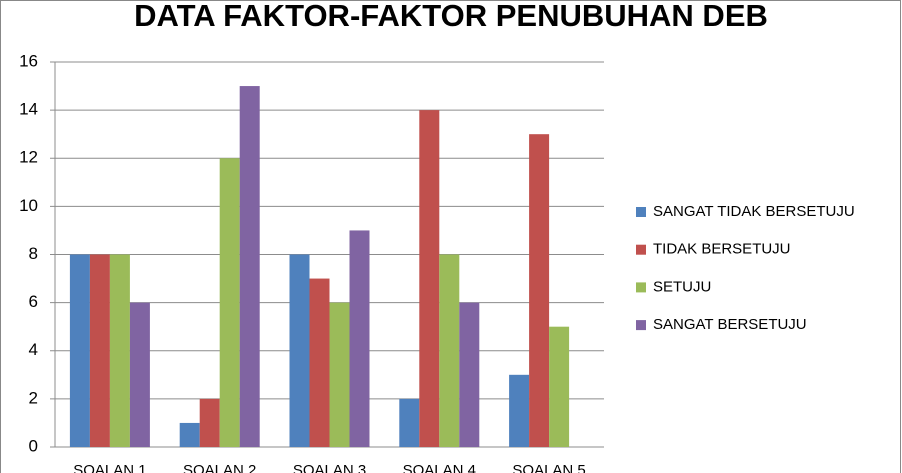 Image resolution: width=902 pixels, height=473 pixels. I want to click on x-tick-label: SOALAN 4, so click(439, 467).